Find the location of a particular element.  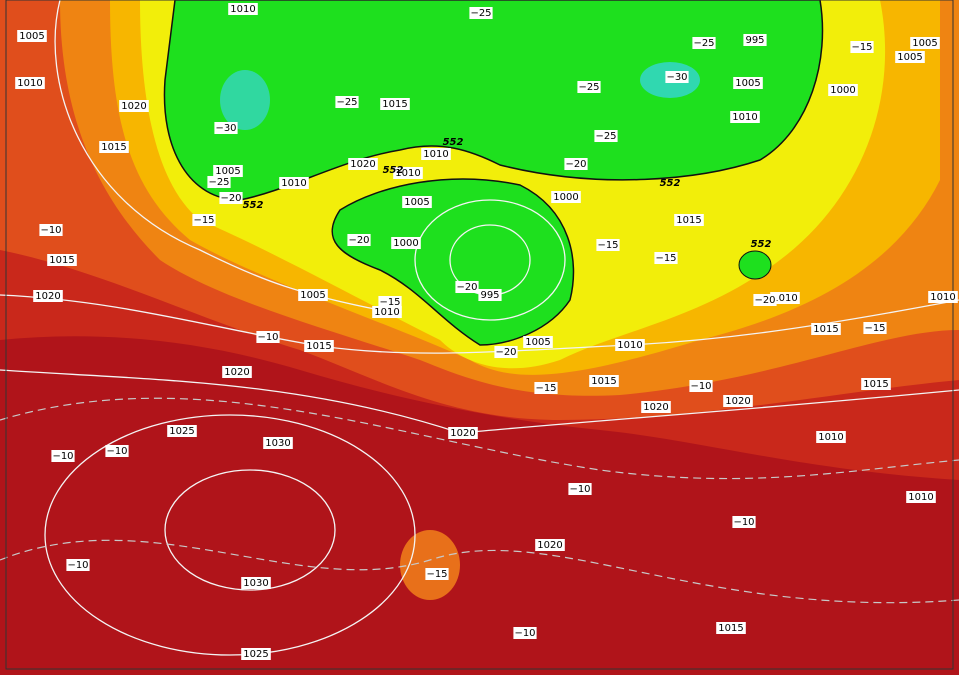

very-cold-area is located at coordinates (245, 100).